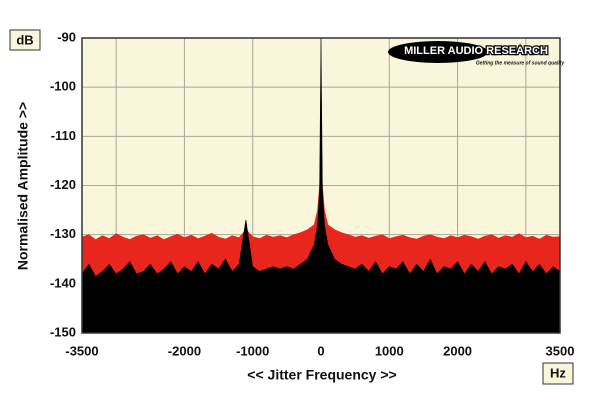  I want to click on logo-ellipse, so click(438, 52).